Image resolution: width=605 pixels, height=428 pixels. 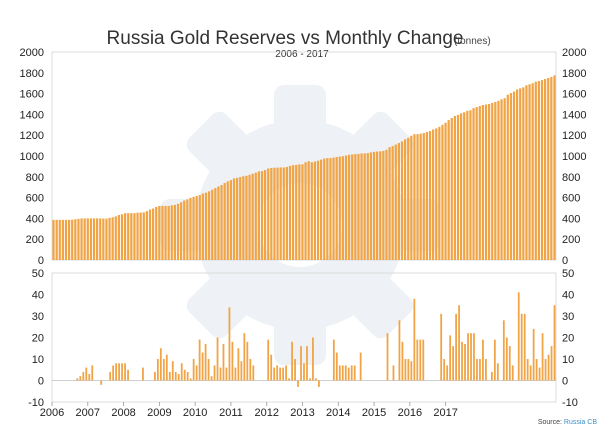 What do you see at coordinates (580, 422) in the screenshot?
I see `source-name: Russia CB` at bounding box center [580, 422].